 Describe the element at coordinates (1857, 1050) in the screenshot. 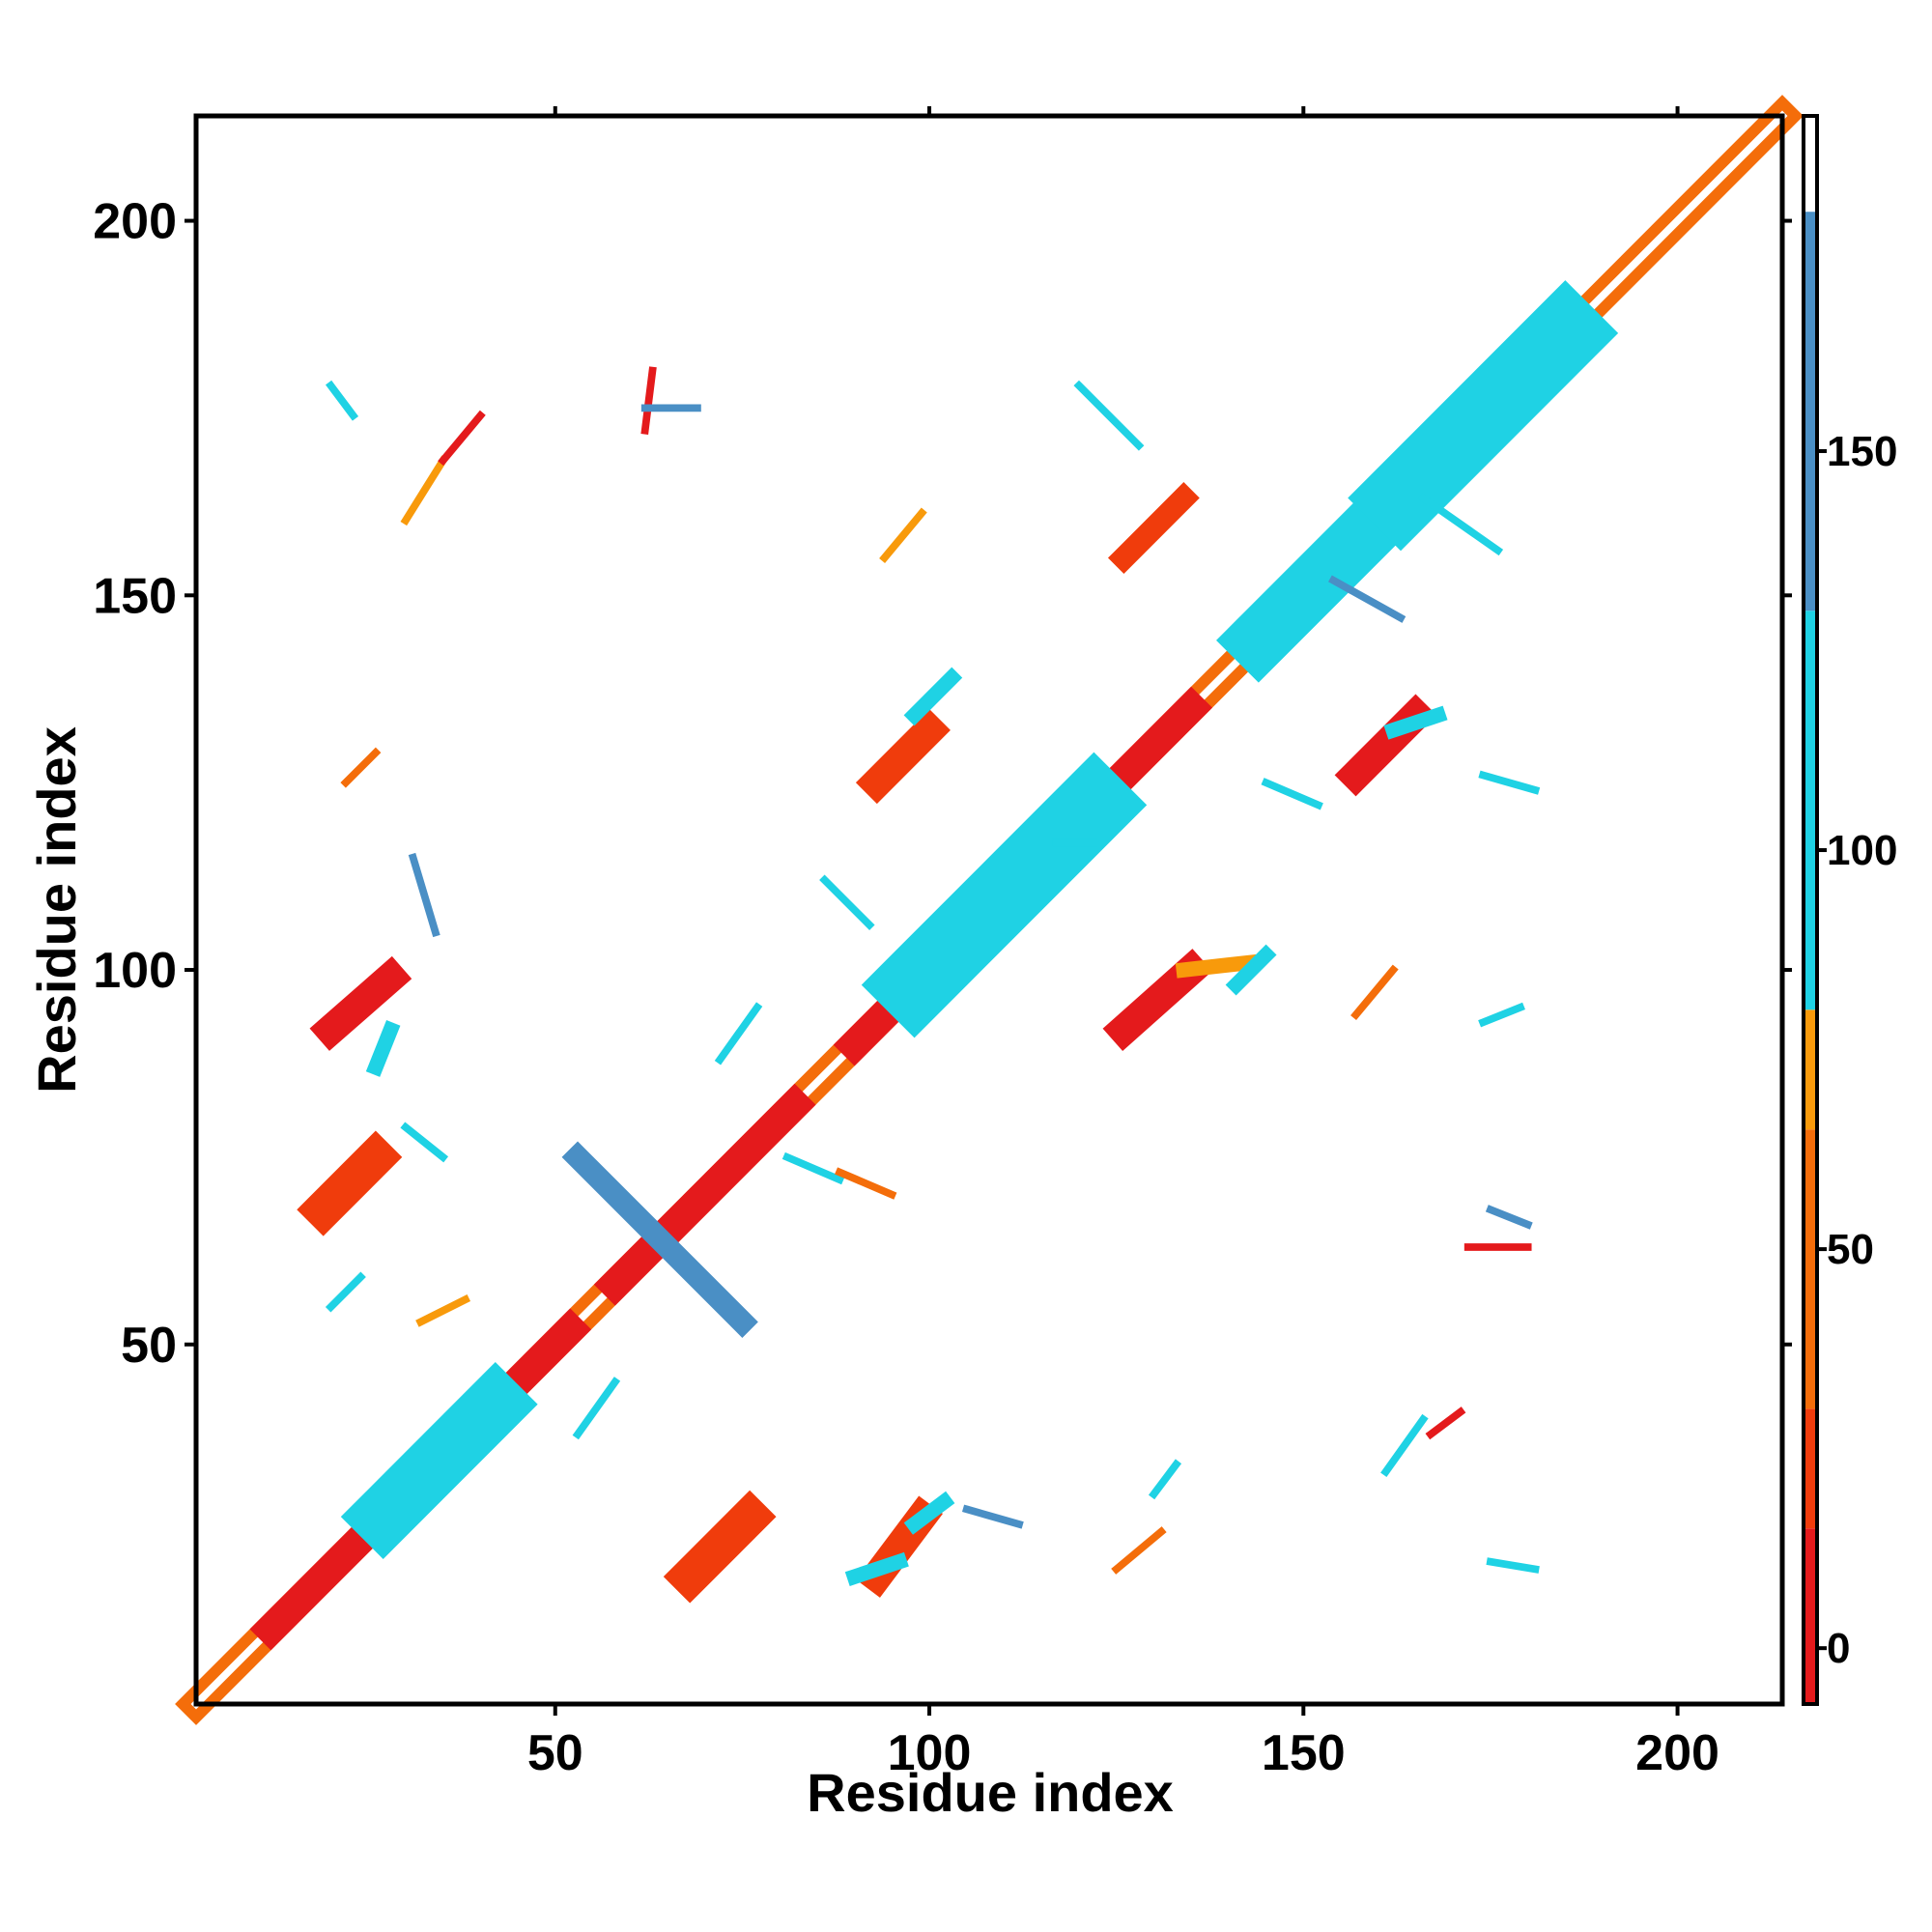

I see `colorbar-ticks: 0 50 100 150` at that location.